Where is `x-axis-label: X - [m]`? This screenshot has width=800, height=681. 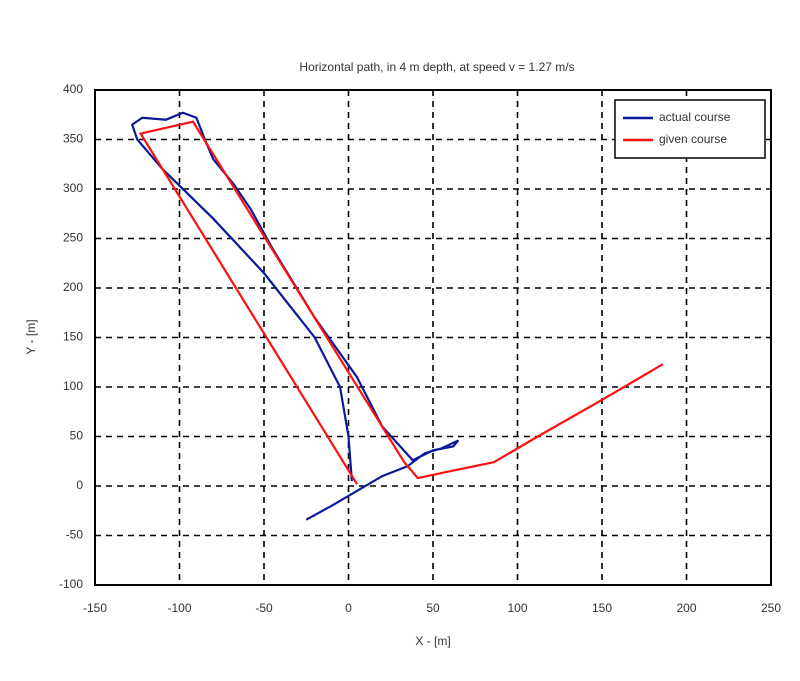
x-axis-label: X - [m] is located at coordinates (432, 641).